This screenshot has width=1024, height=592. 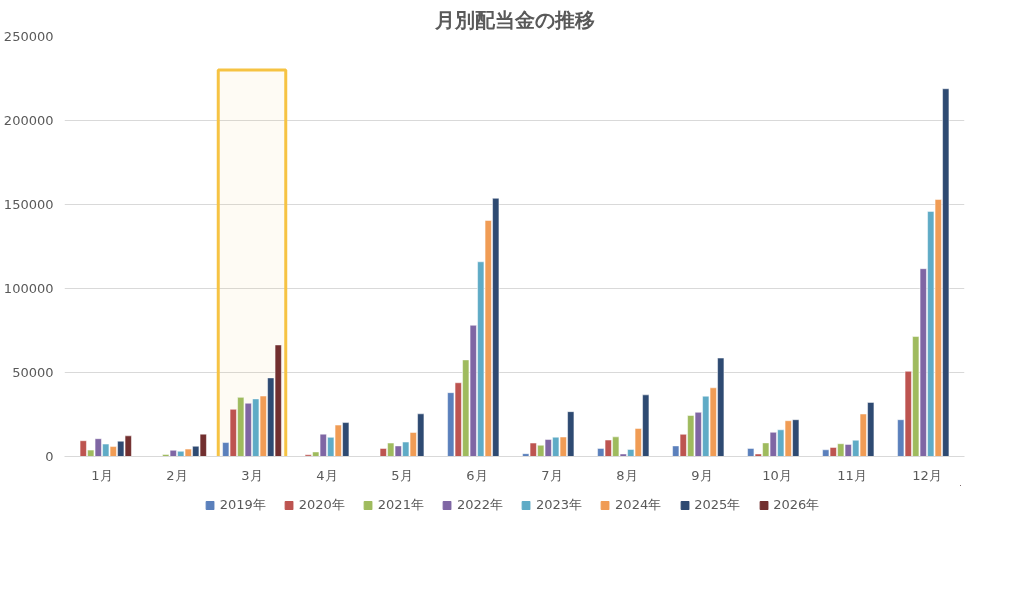 What do you see at coordinates (638, 505) in the screenshot?
I see `legend-label: 2024年` at bounding box center [638, 505].